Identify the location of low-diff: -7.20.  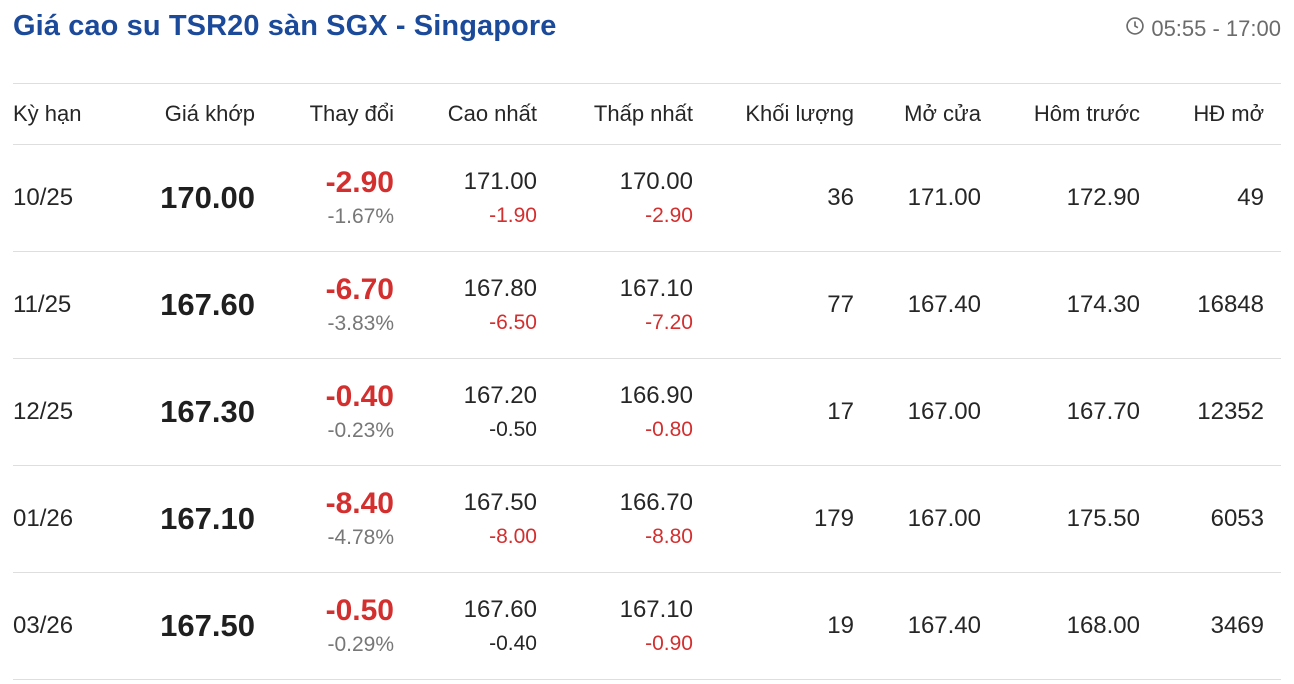
(669, 322).